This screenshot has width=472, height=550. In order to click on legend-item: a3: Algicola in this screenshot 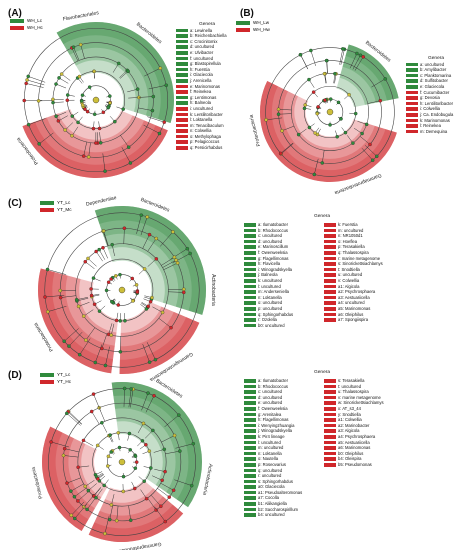, I will do `click(362, 431)`.